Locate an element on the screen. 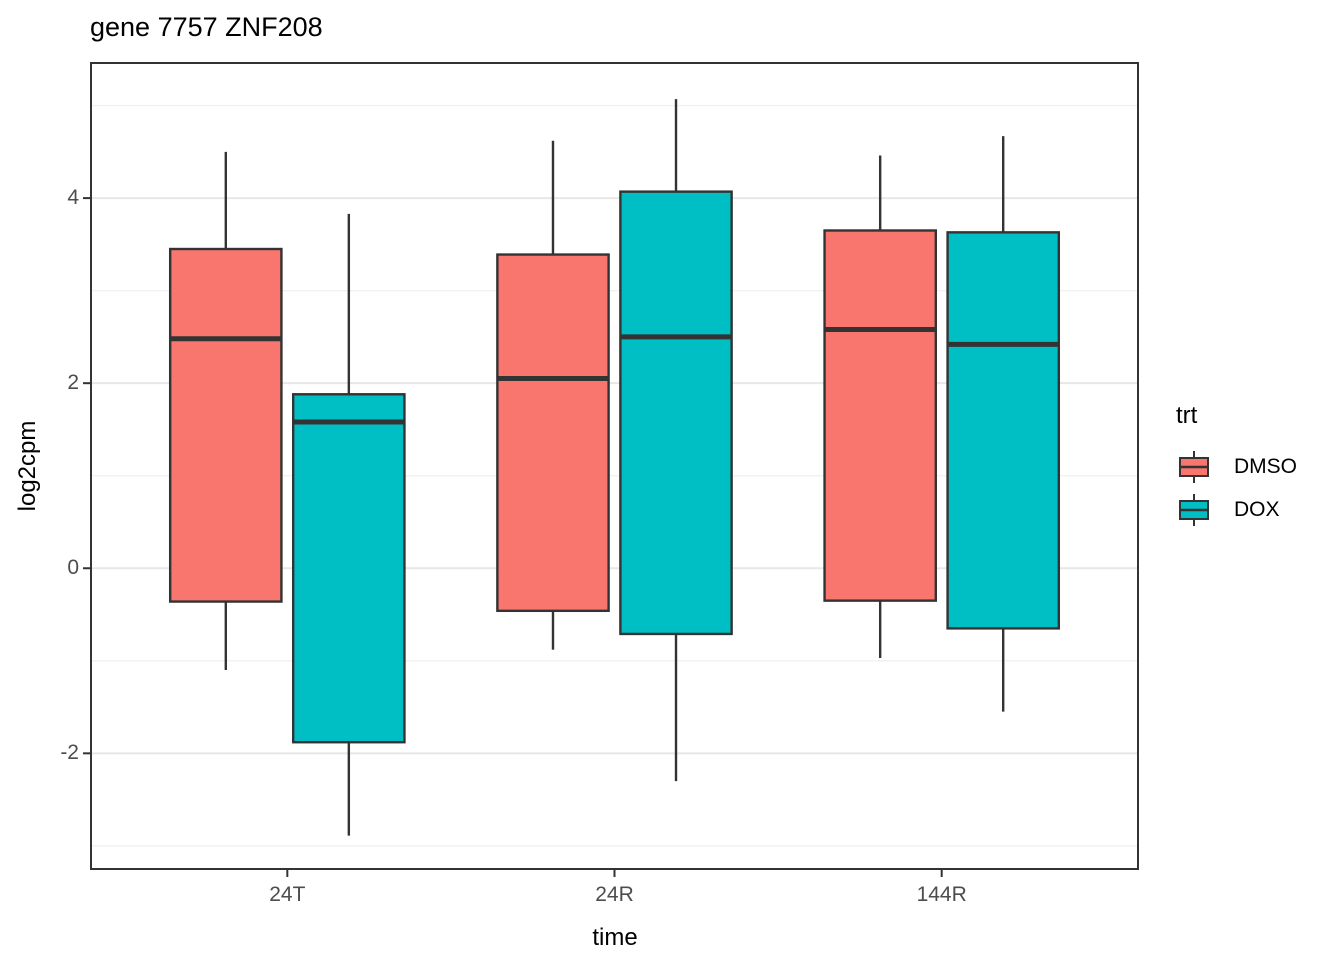 The height and width of the screenshot is (960, 1344). box-24T-DMSO is located at coordinates (225, 425).